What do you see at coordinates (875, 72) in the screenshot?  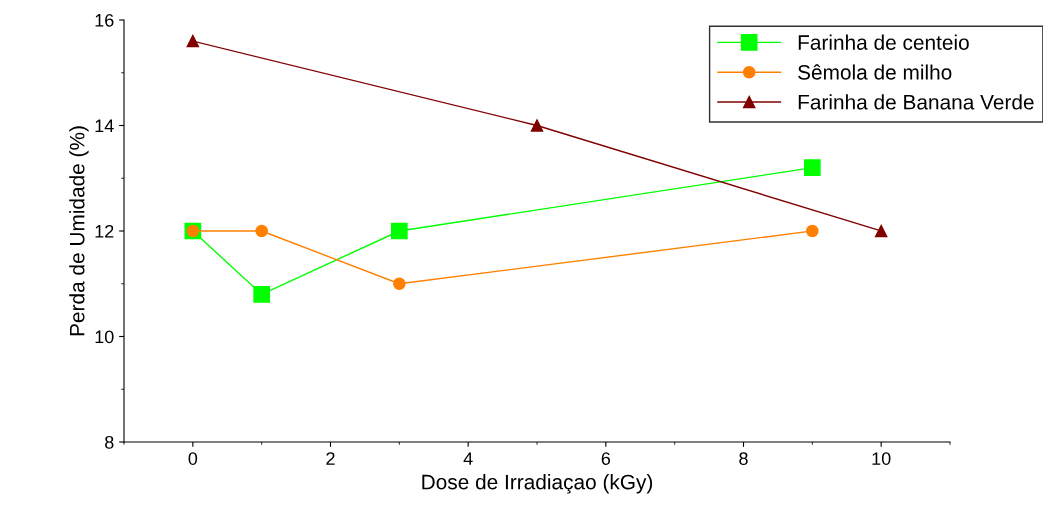 I see `legend-label: Sêmola de milho` at bounding box center [875, 72].